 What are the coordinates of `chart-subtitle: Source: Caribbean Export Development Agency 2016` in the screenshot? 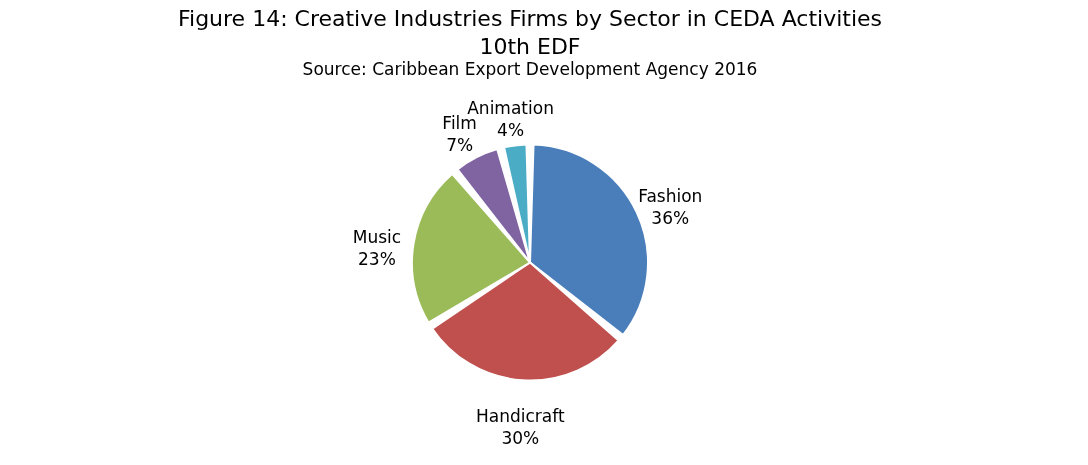 It's located at (530, 69).